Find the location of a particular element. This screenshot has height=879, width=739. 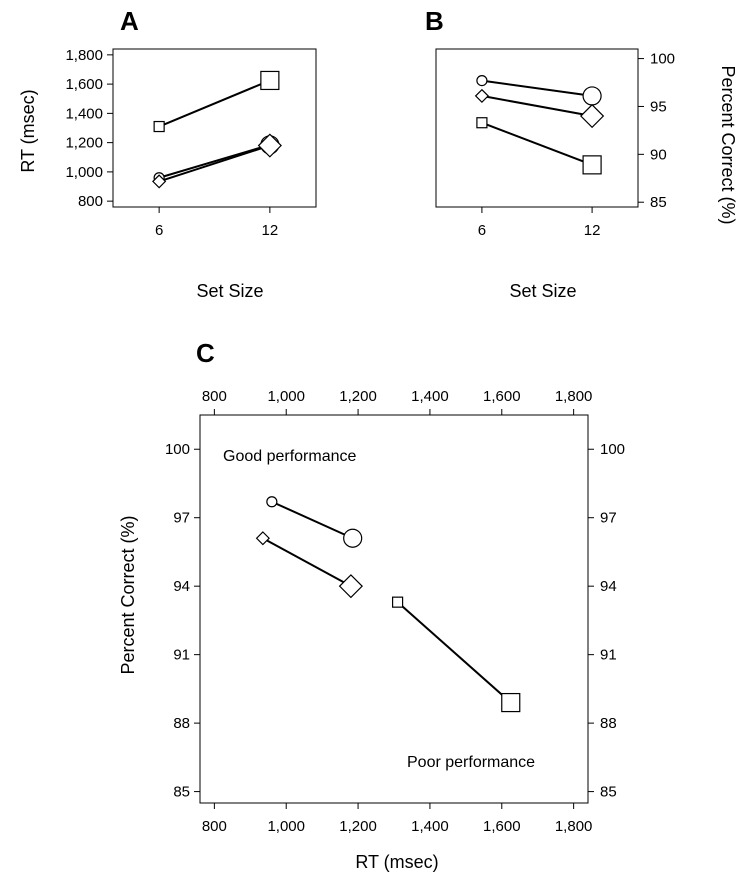

panel-a-y-tick-label-left: 800 is located at coordinates (90, 201).